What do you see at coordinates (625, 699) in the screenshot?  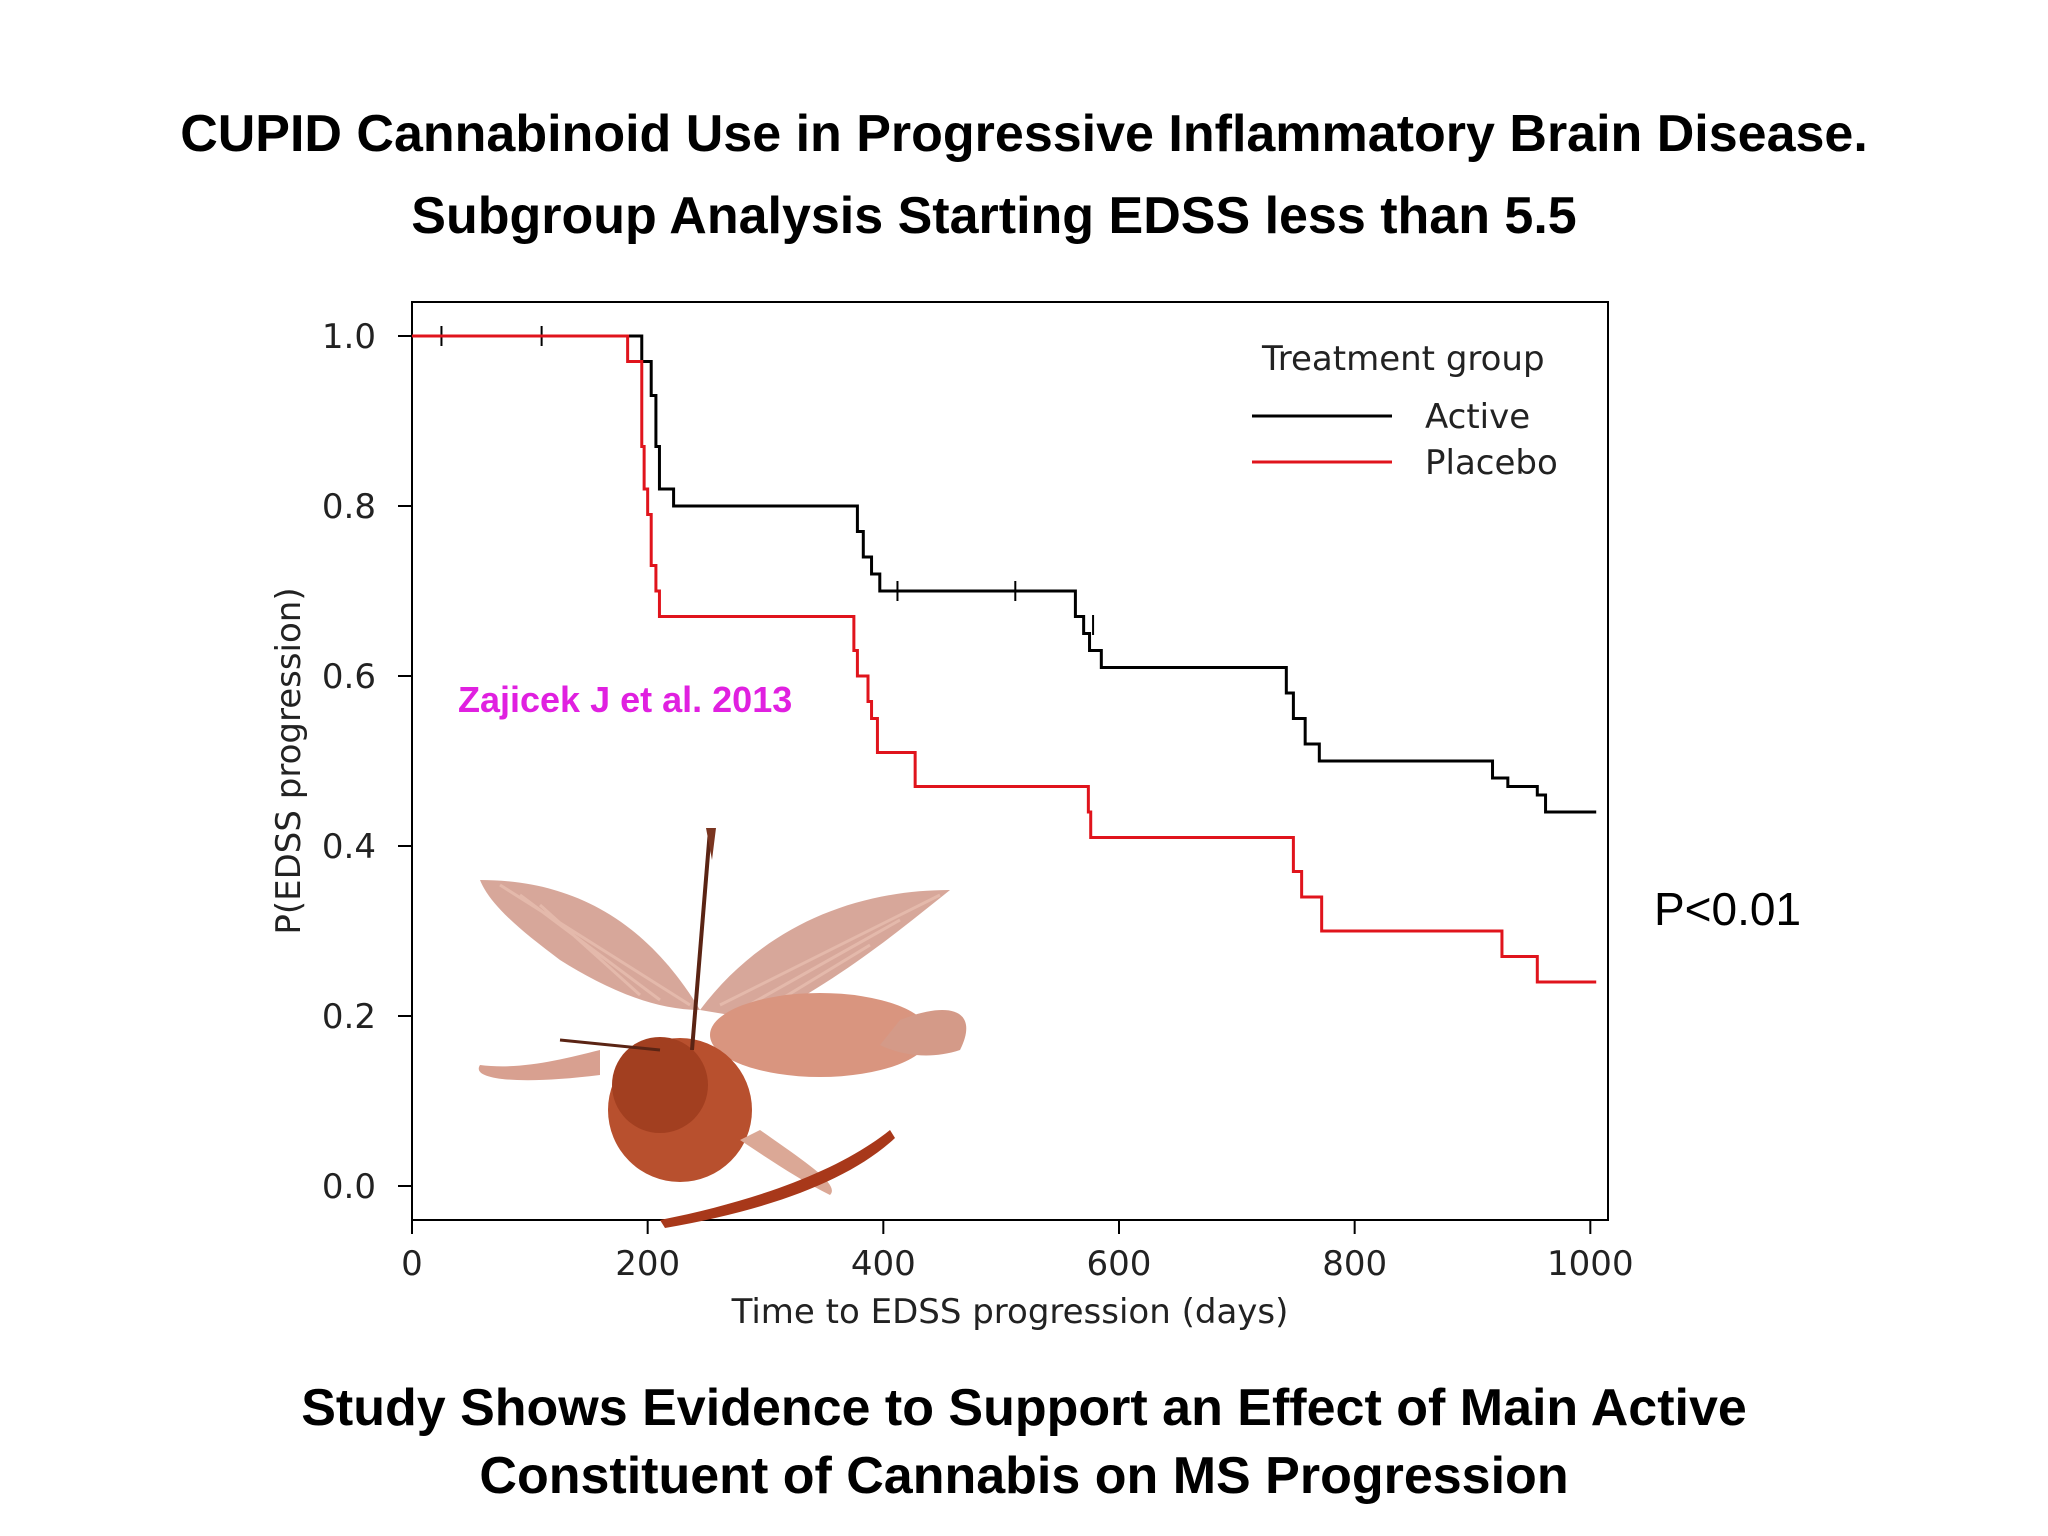 I see `citation-text: Zajicek J et al. 2013` at bounding box center [625, 699].